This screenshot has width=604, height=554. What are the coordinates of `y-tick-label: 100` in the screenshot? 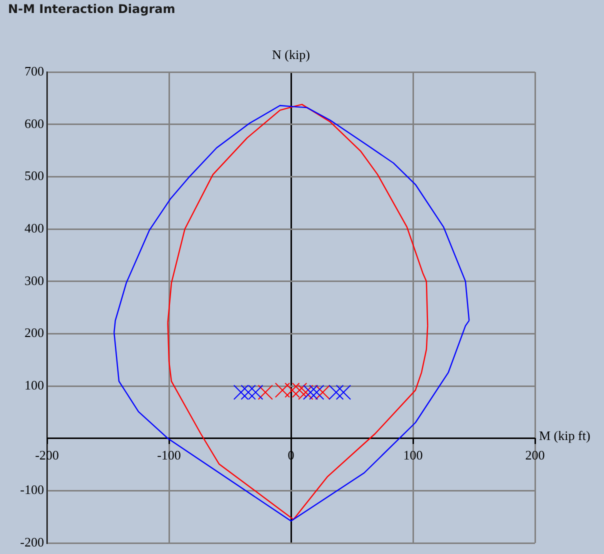 It's located at (34, 384).